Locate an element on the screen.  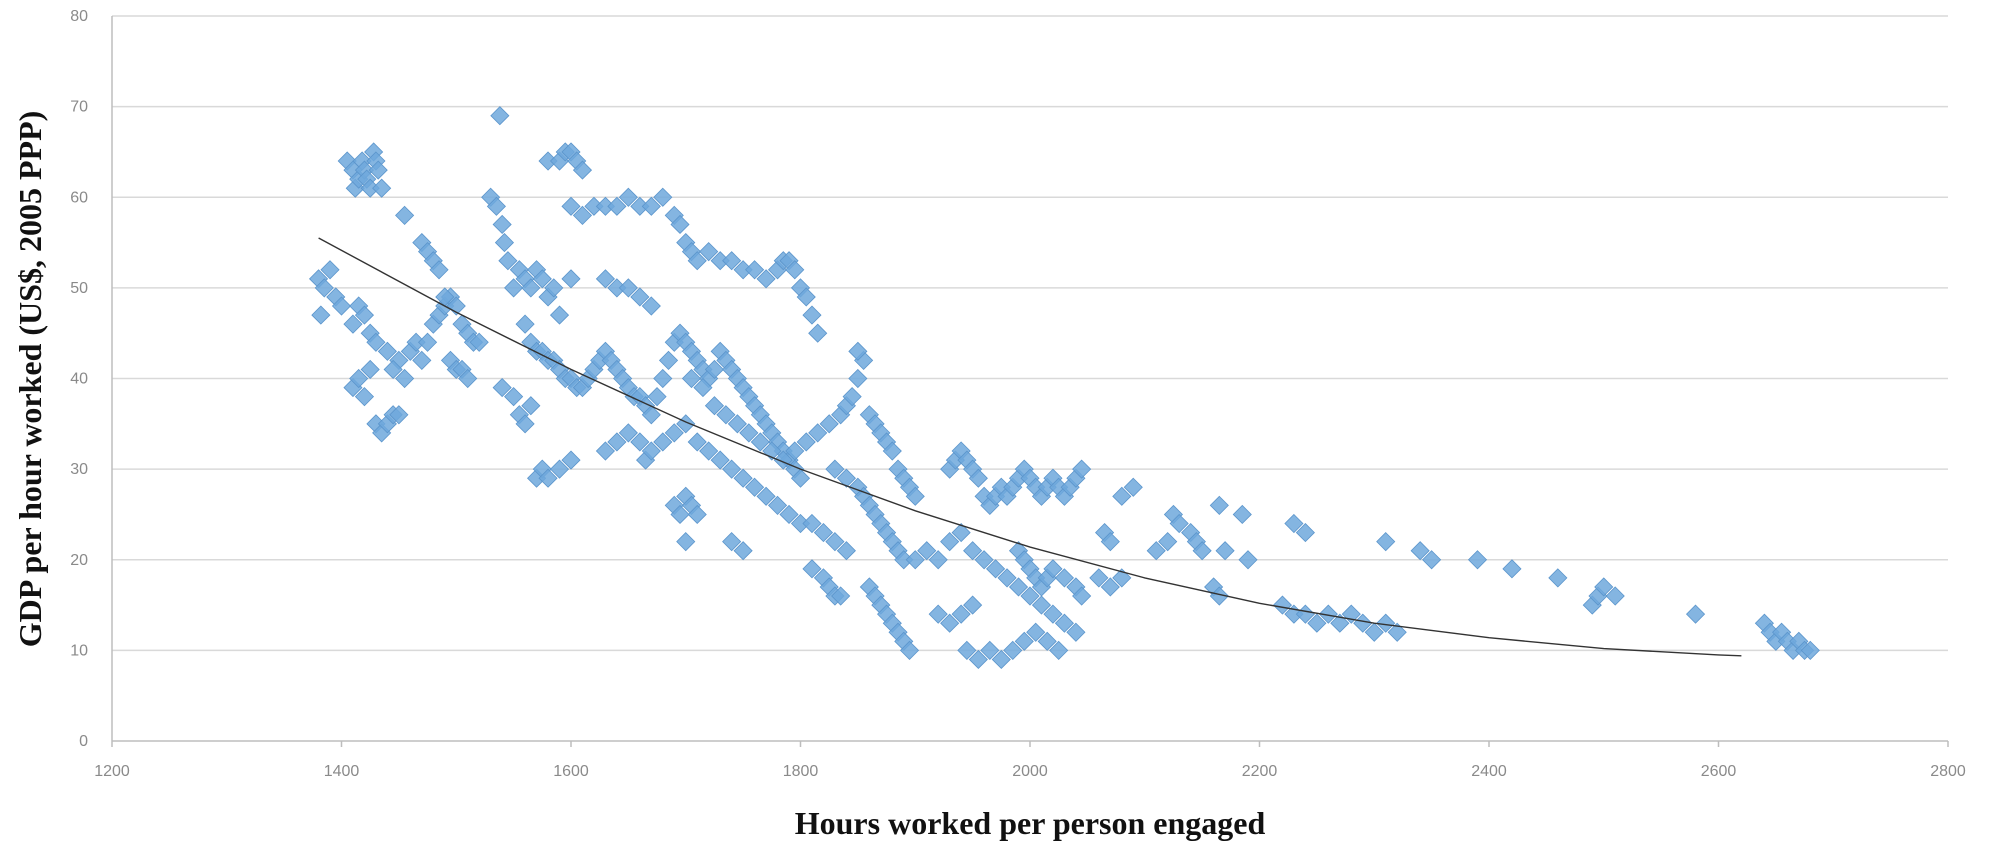
y-tick-label: 10 is located at coordinates (79, 650).